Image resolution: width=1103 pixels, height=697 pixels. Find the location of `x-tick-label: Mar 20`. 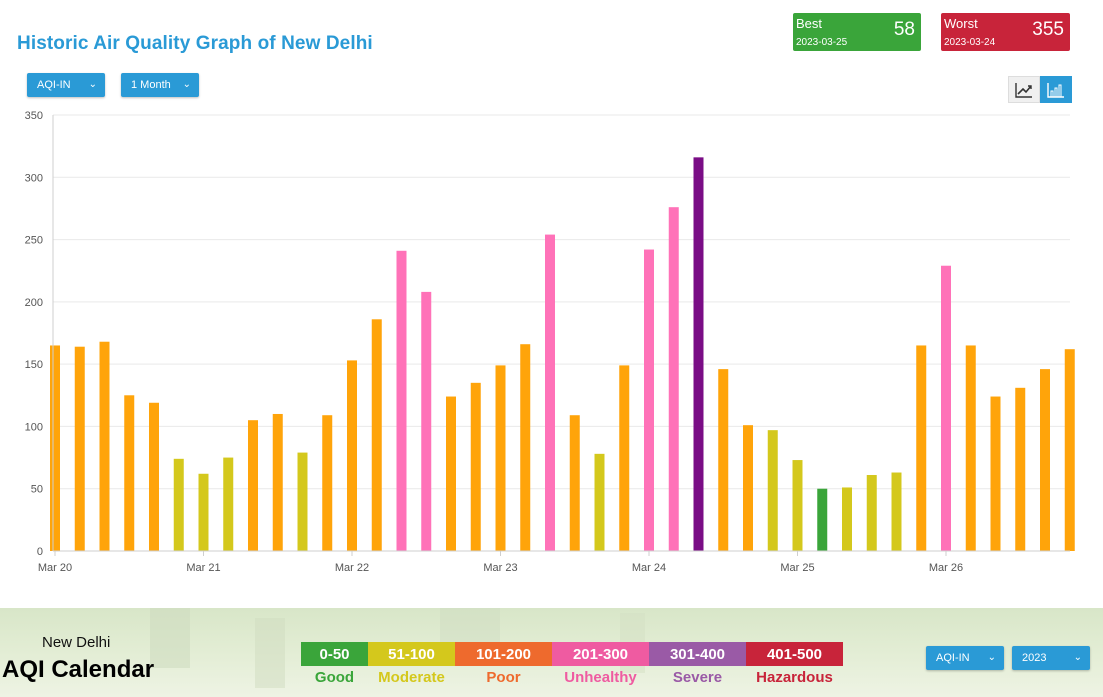

x-tick-label: Mar 20 is located at coordinates (55, 568).